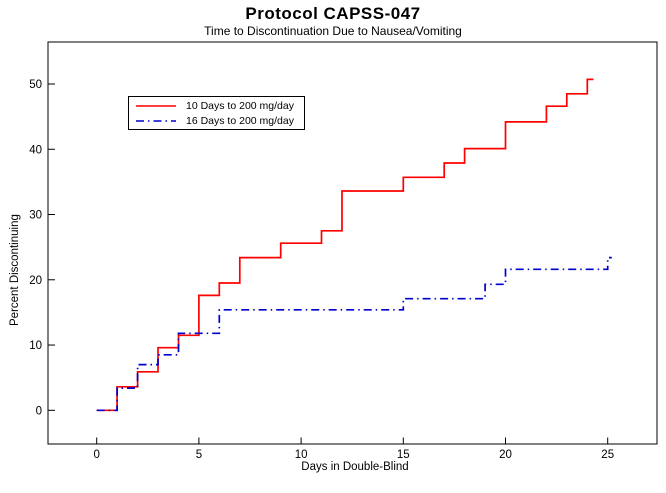  I want to click on legend-label: 16 Days to 200 mg/day, so click(240, 121).